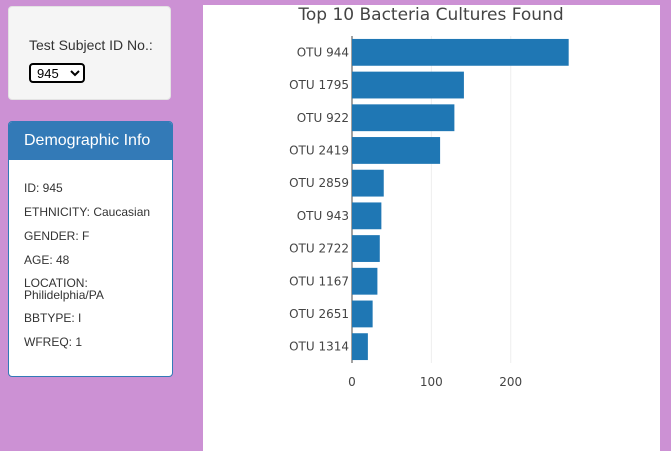 This screenshot has height=451, width=671. What do you see at coordinates (90, 141) in the screenshot?
I see `demographic-info-title: Demographic Info` at bounding box center [90, 141].